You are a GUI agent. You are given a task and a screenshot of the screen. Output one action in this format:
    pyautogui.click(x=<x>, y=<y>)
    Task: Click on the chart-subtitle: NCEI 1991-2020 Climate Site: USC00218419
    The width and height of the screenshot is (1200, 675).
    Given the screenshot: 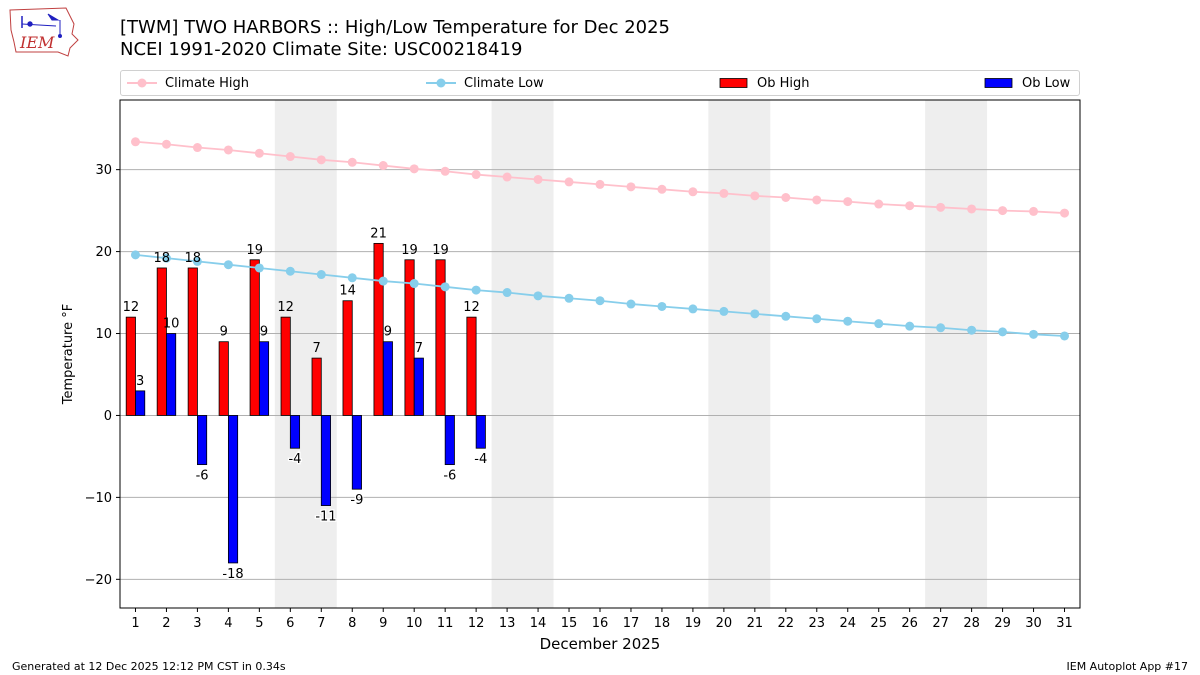 What is the action you would take?
    pyautogui.click(x=321, y=49)
    